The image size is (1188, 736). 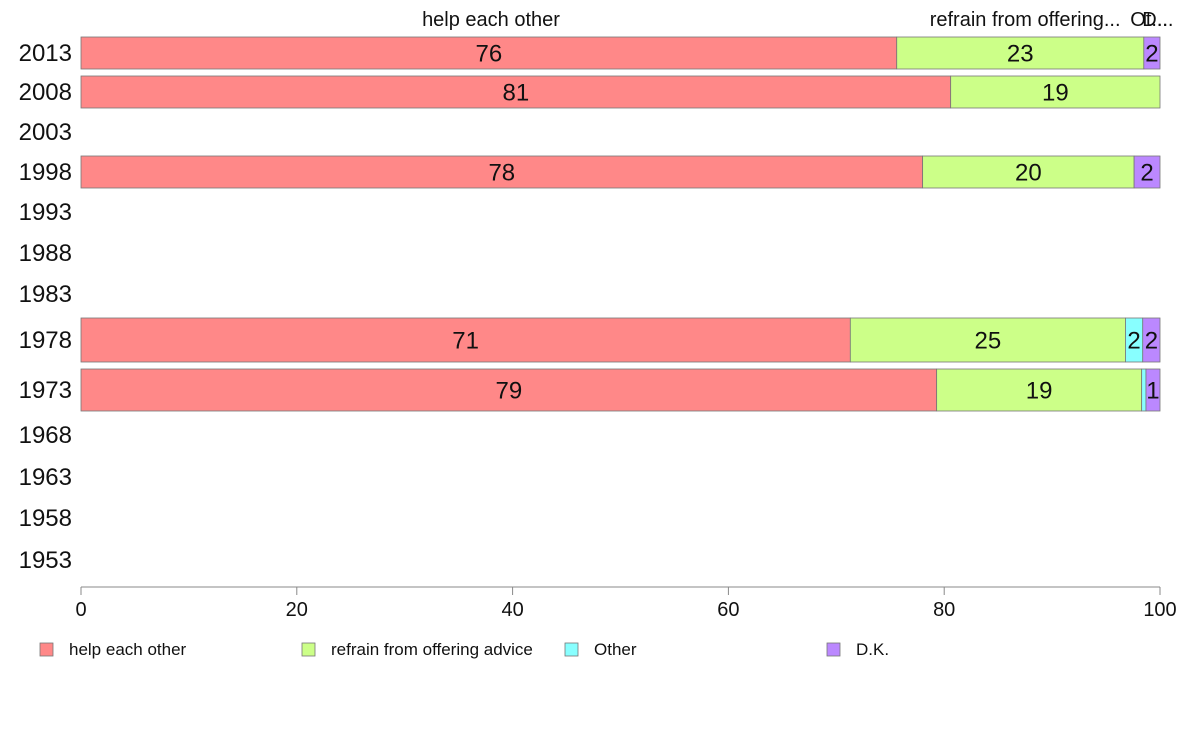 I want to click on bar-value-label: 81, so click(x=515, y=93).